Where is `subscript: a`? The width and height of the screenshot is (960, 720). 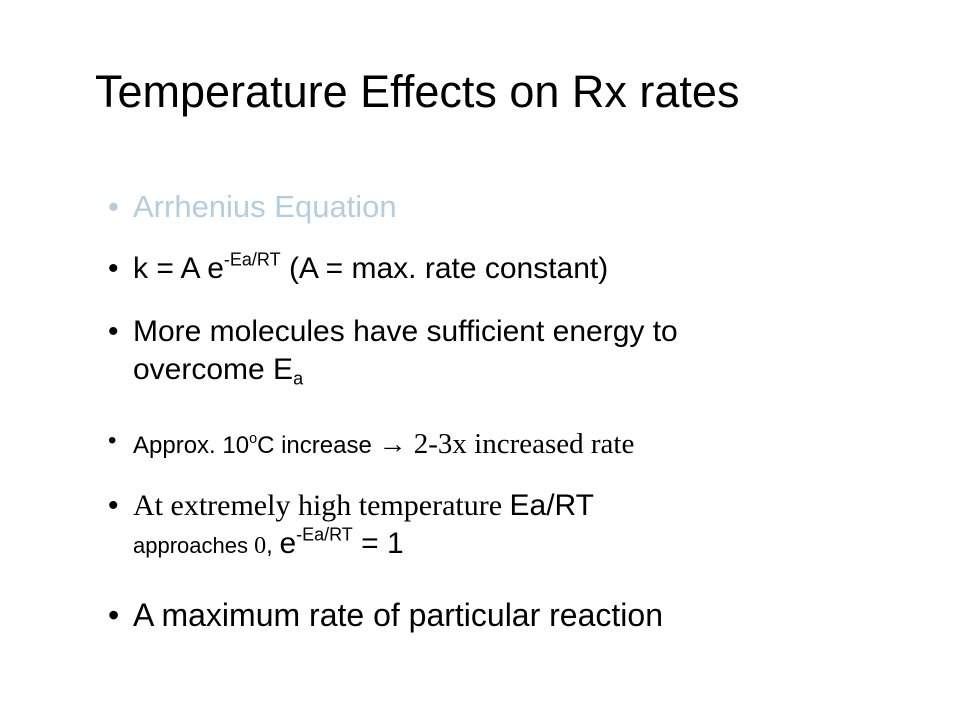 subscript: a is located at coordinates (298, 377).